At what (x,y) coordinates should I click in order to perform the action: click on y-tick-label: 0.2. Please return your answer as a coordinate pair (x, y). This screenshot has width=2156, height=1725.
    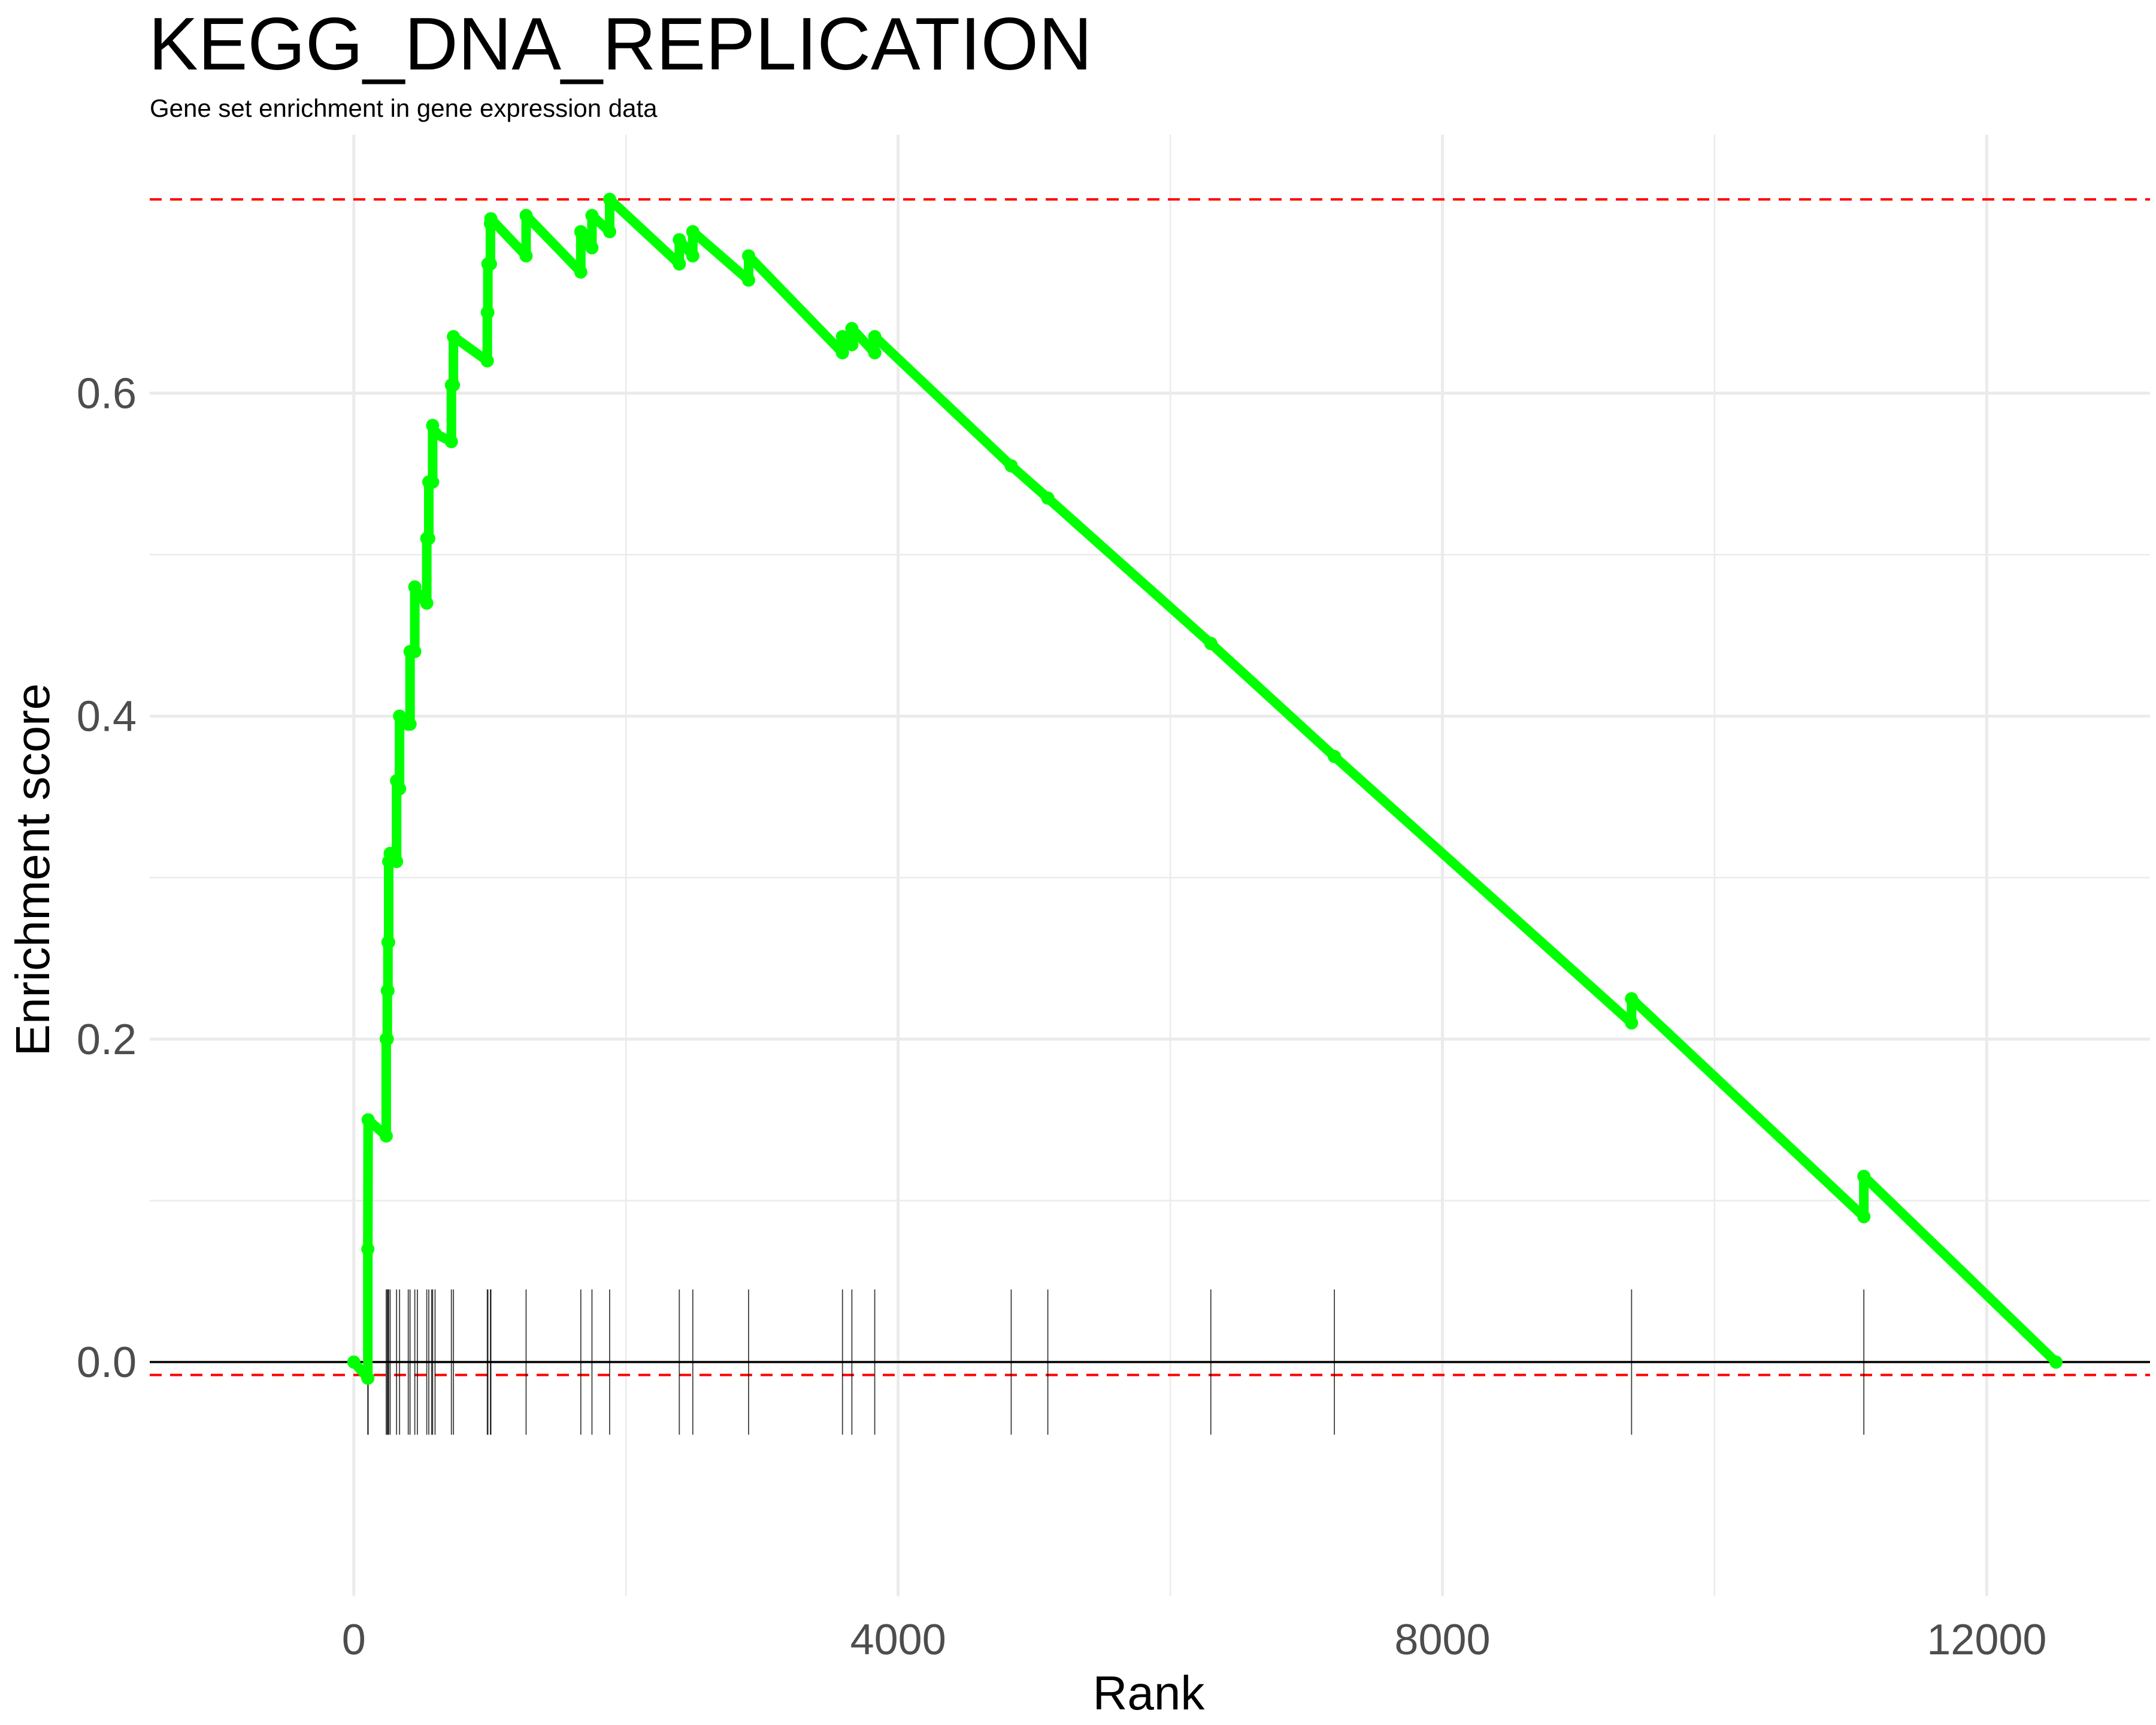
    Looking at the image, I should click on (107, 1040).